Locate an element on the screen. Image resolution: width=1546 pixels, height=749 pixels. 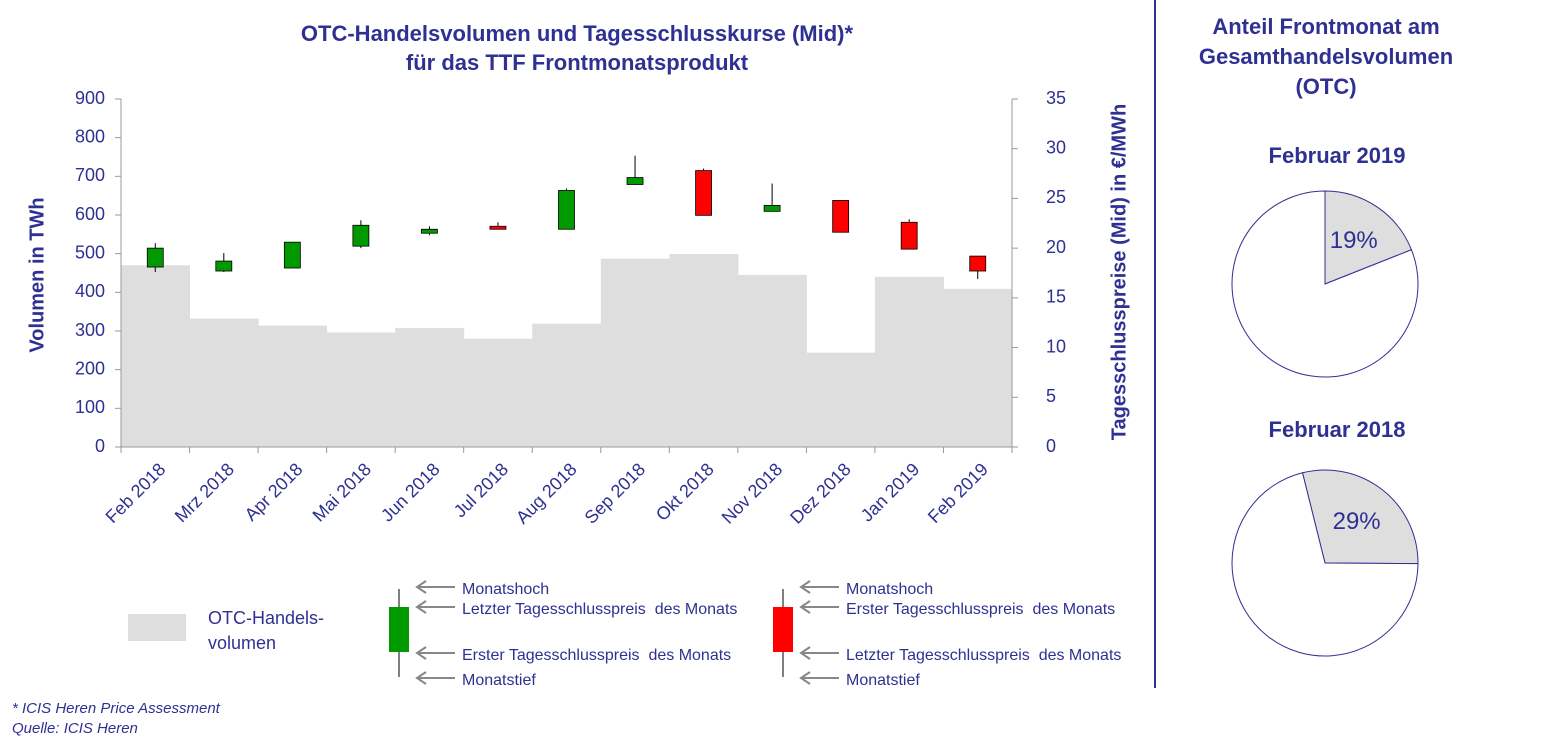
side-title: Gesamthandelsvolumen is located at coordinates (1326, 56).